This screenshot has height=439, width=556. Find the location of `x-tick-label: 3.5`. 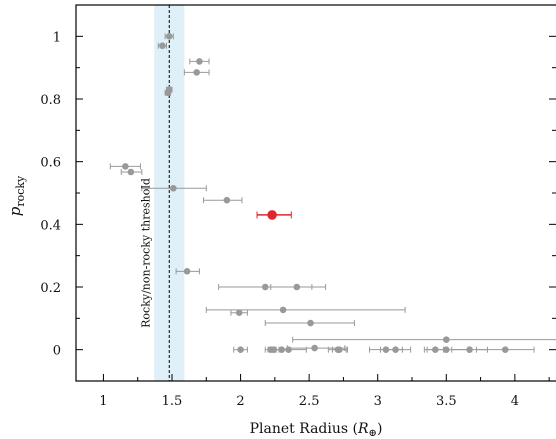

x-tick-label: 3.5 is located at coordinates (446, 401).